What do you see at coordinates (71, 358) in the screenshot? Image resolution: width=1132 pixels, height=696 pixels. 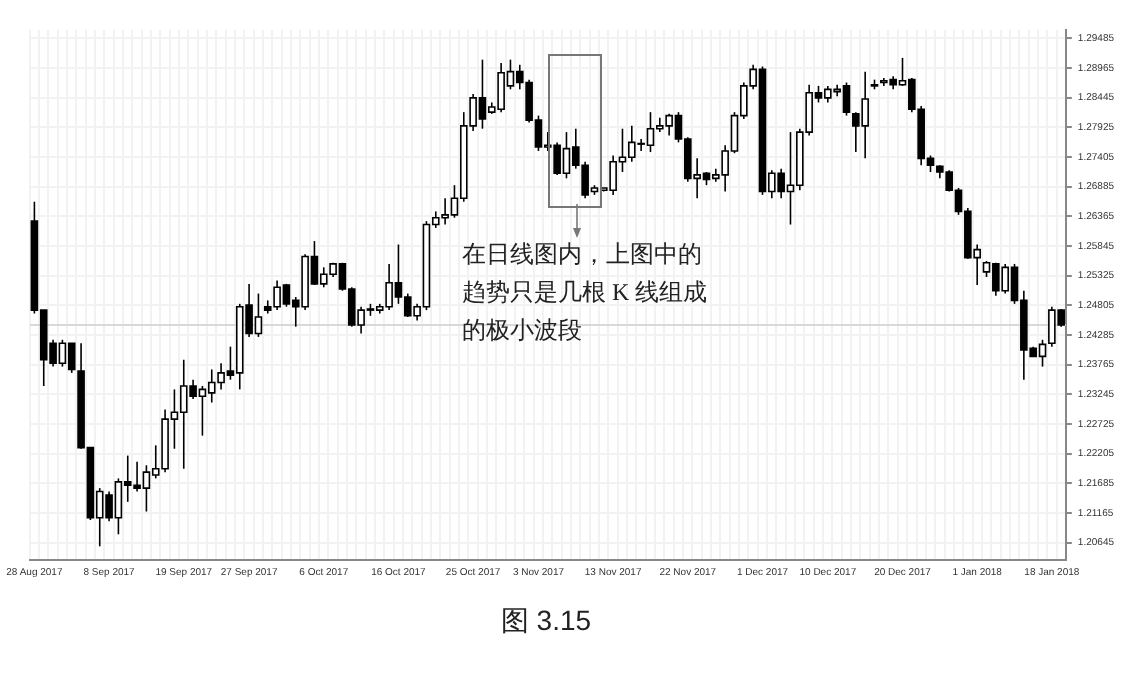 I see `candlestick` at bounding box center [71, 358].